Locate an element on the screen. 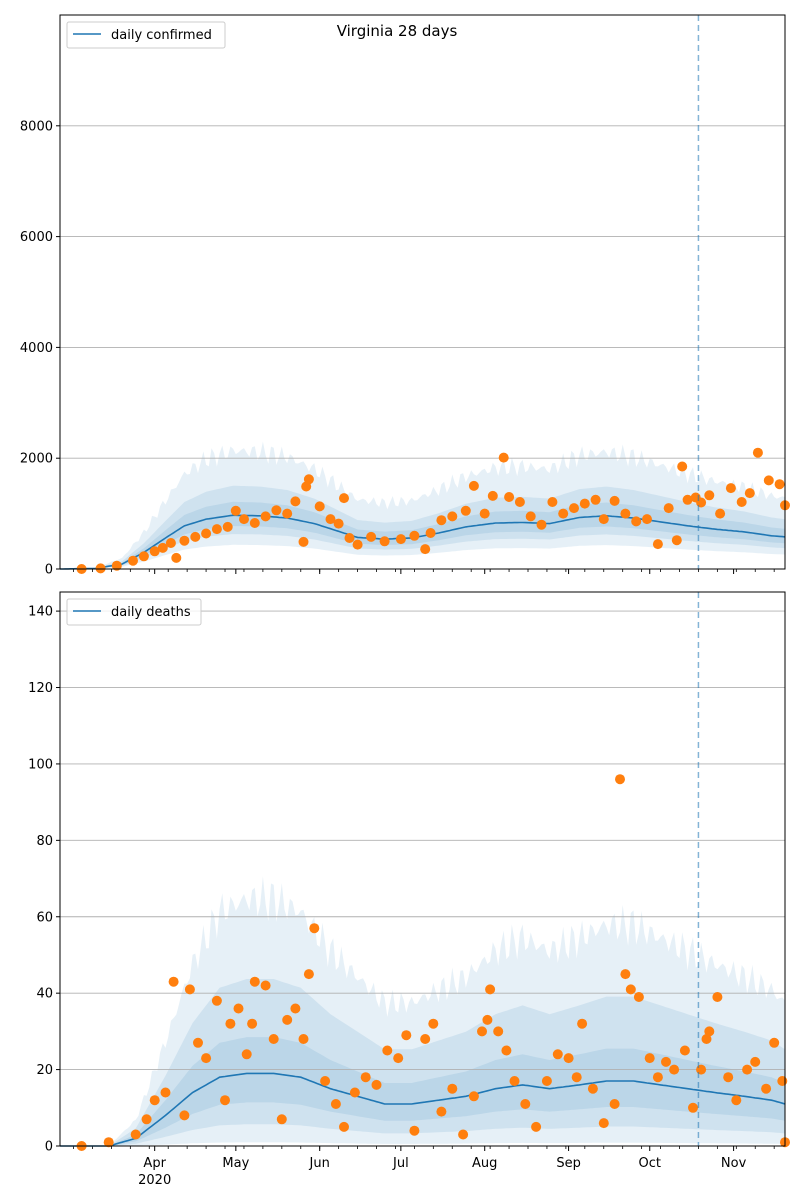  x-tick-label: Jun is located at coordinates (319, 1163).